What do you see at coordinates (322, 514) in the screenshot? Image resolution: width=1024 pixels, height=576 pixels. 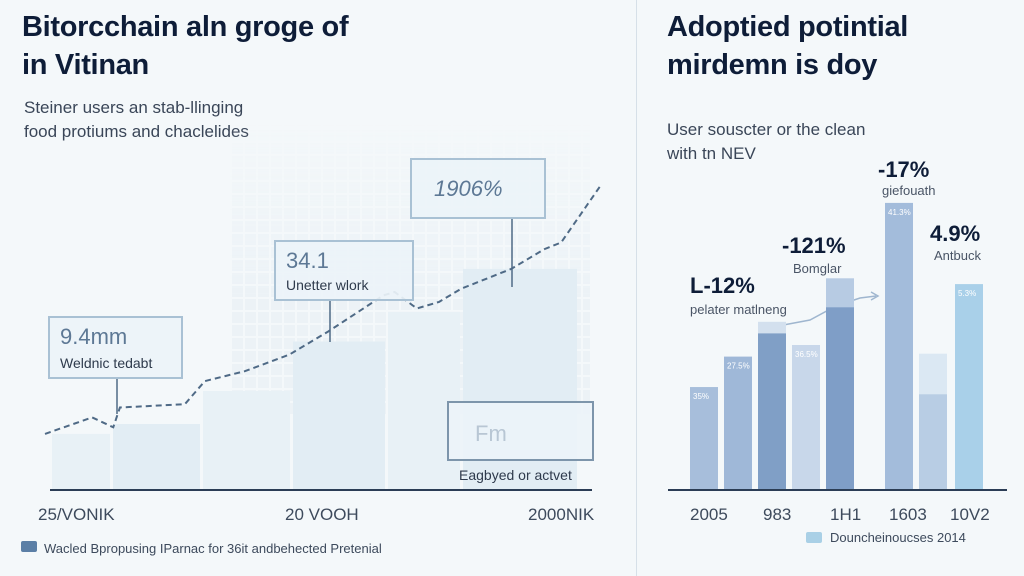 I see `x-tick-label: 20 VOOH` at bounding box center [322, 514].